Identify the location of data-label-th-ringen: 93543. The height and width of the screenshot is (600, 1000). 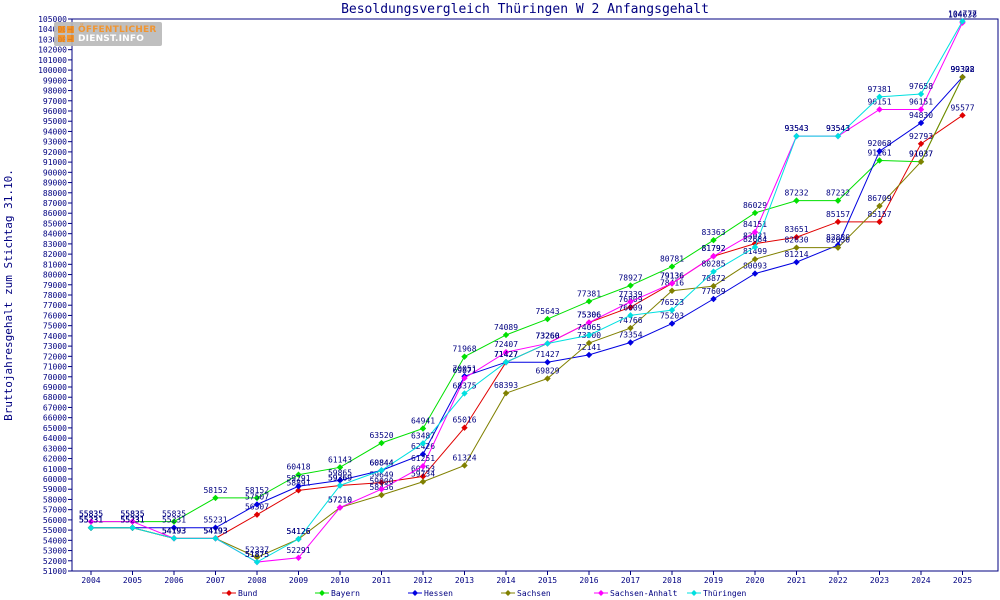
(838, 128).